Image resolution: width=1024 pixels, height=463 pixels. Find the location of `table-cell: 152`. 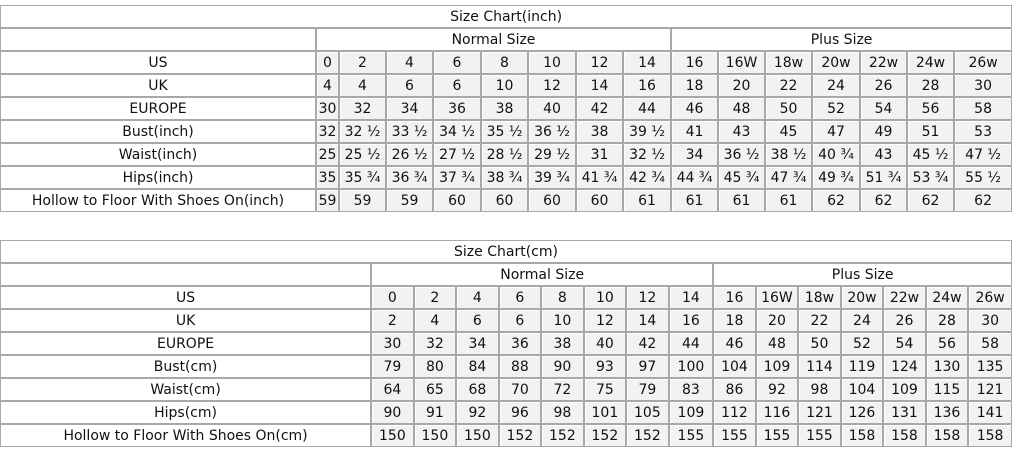

table-cell: 152 is located at coordinates (647, 435).